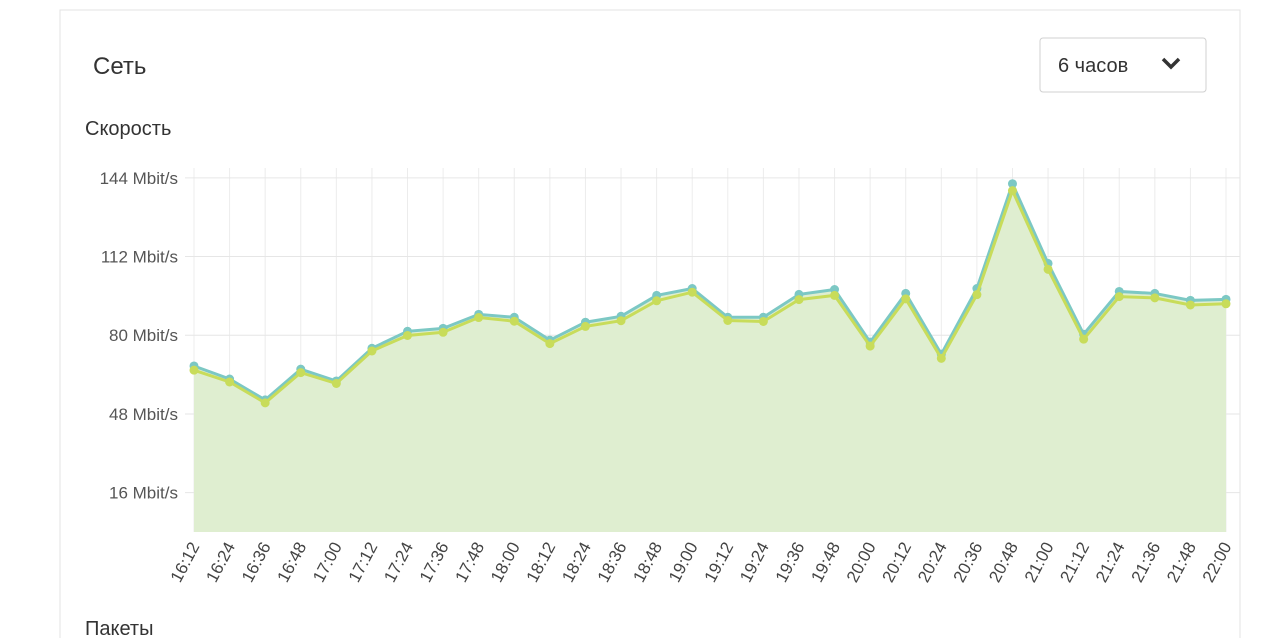  What do you see at coordinates (139, 257) in the screenshot?
I see `y-tick-label: 112 Mbit/s` at bounding box center [139, 257].